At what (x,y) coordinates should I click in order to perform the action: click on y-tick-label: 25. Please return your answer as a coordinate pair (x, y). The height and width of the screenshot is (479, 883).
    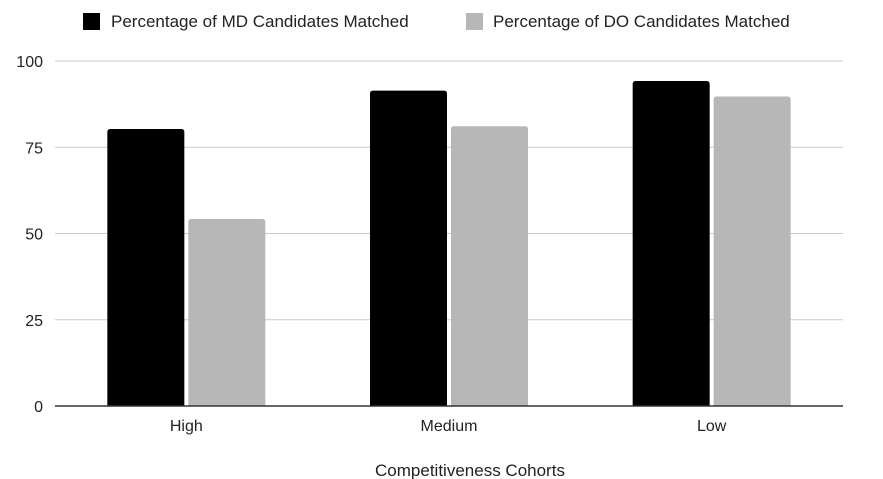
    Looking at the image, I should click on (34, 321).